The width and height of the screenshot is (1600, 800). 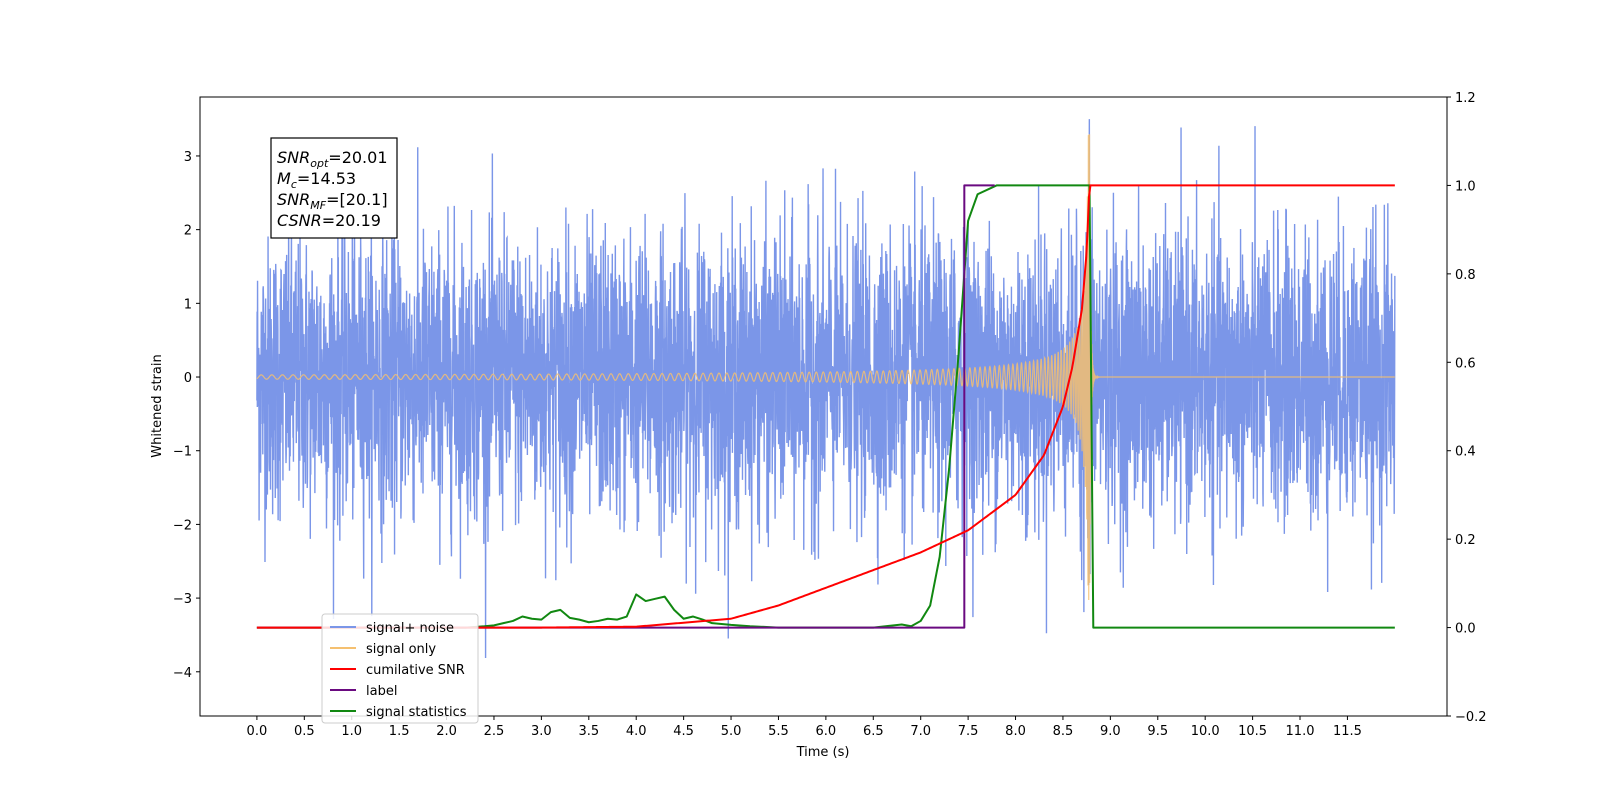 What do you see at coordinates (332, 201) in the screenshot?
I see `annotation-line: SNRMF=[20.1]` at bounding box center [332, 201].